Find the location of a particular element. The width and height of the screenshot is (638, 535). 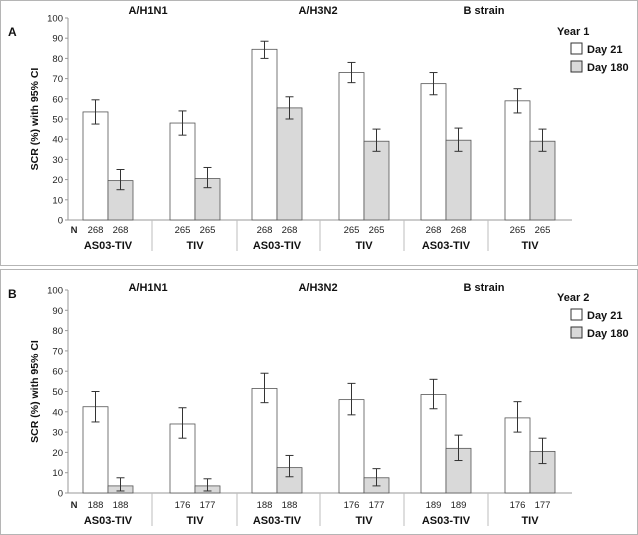

panel-a-strain-label: A/H3N2 is located at coordinates (317, 11).